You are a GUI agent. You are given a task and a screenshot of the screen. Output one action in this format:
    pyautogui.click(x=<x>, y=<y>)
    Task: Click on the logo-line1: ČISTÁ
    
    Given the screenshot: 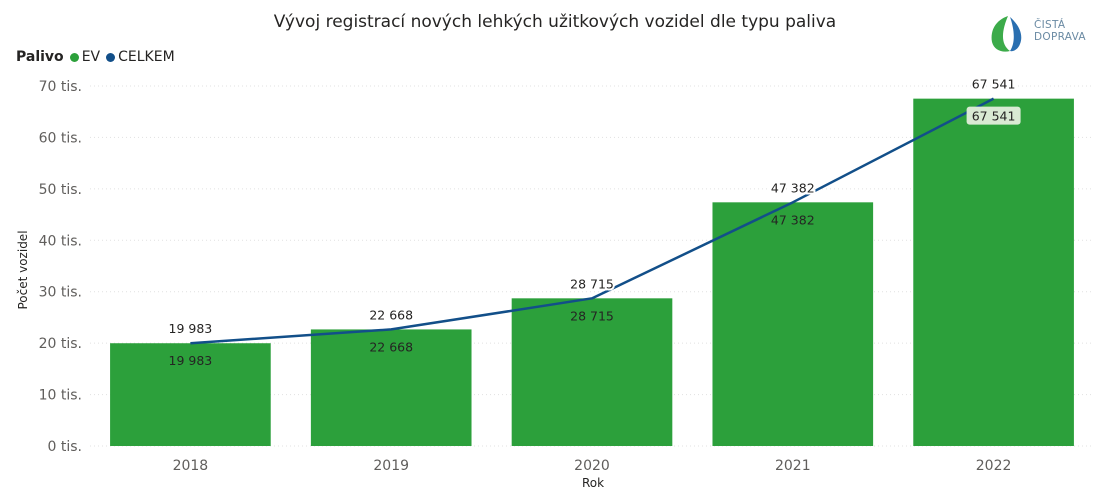 What is the action you would take?
    pyautogui.click(x=1050, y=25)
    